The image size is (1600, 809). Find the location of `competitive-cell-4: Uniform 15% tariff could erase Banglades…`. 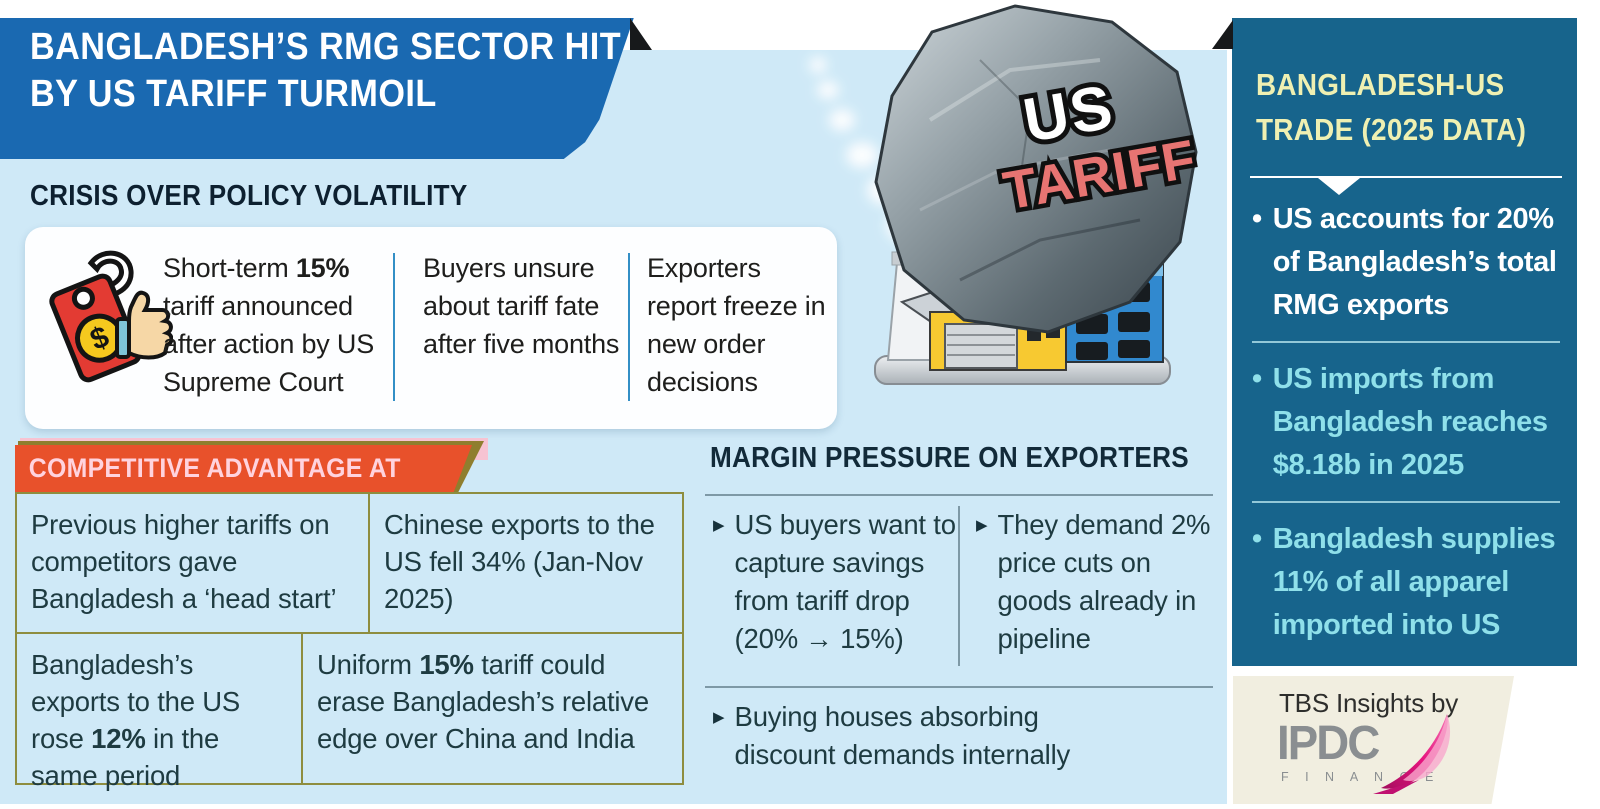

competitive-cell-4: Uniform 15% tariff could erase Banglades… is located at coordinates (492, 708).